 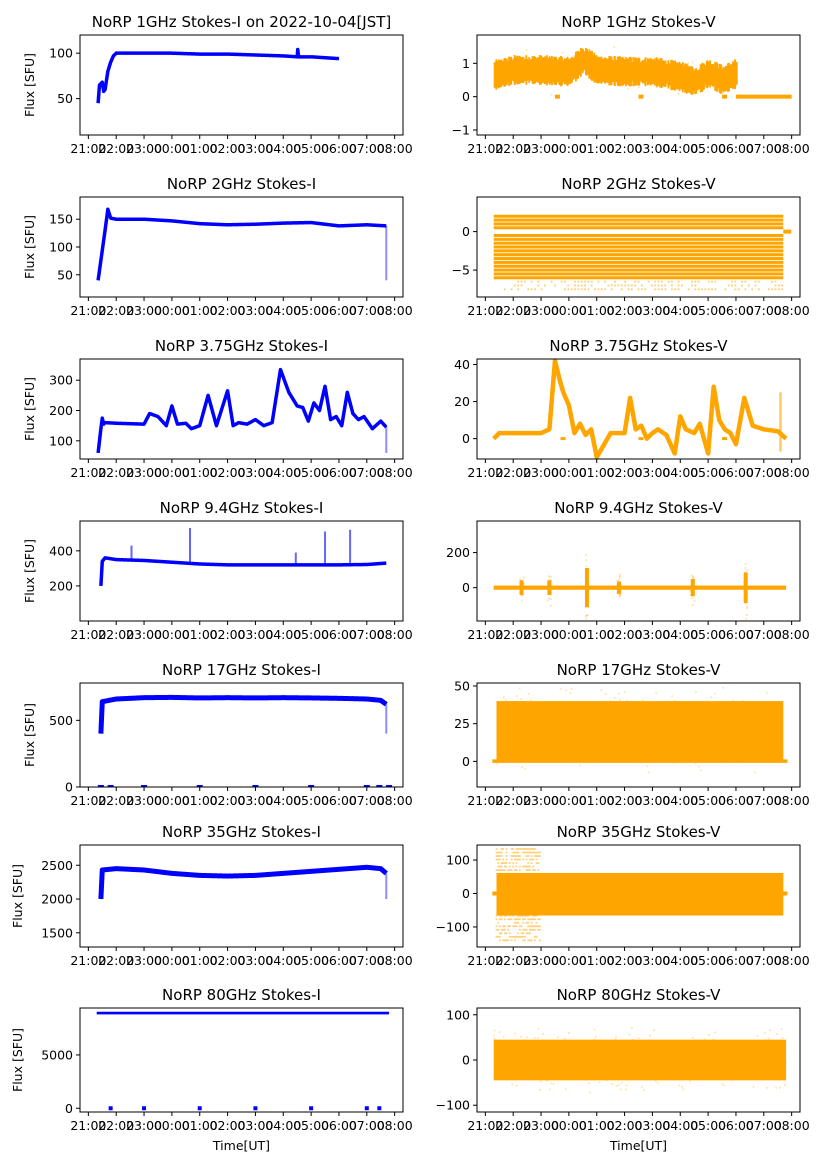 What do you see at coordinates (764, 148) in the screenshot?
I see `x-tick-label: 07:00` at bounding box center [764, 148].